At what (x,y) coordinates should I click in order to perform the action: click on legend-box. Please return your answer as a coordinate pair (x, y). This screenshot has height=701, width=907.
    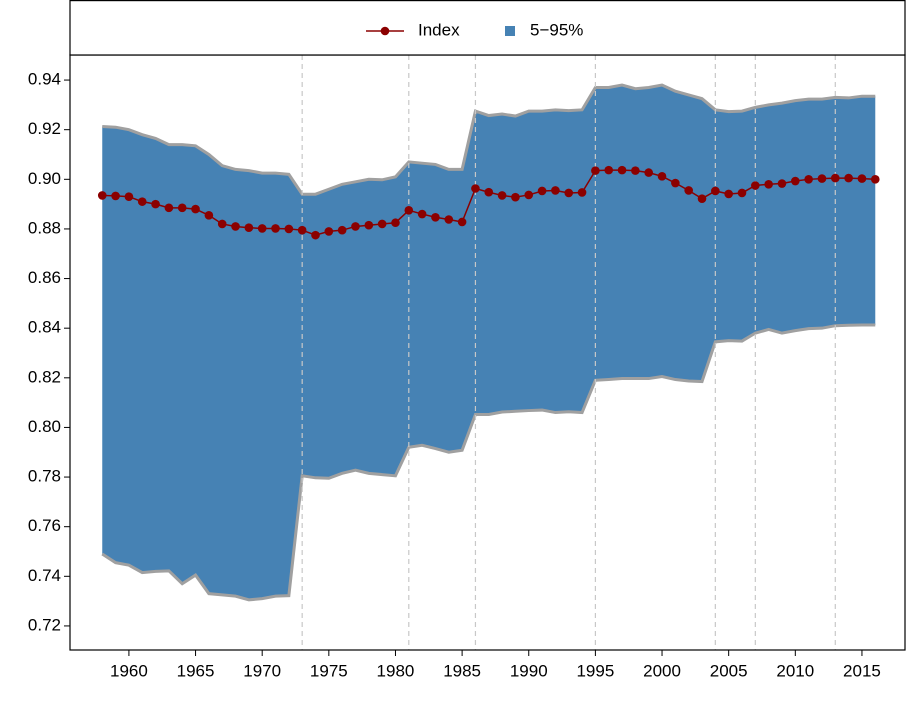
    Looking at the image, I should click on (487, 28).